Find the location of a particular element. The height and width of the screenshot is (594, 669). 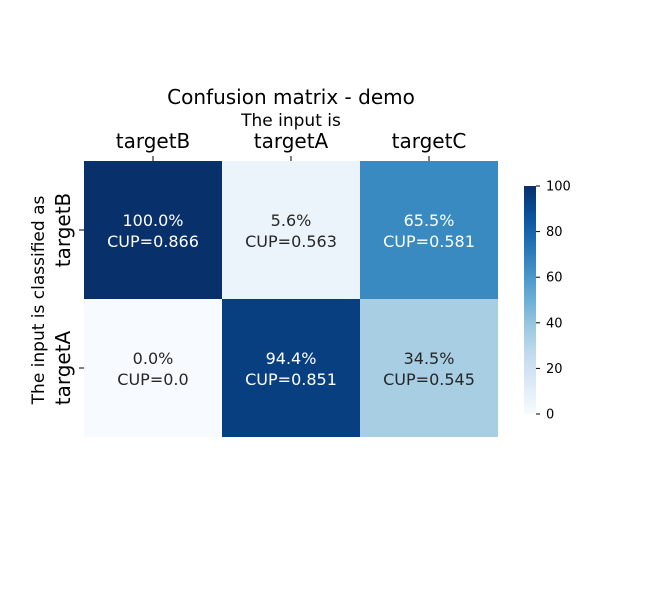

cell-percent-label: 0.0% is located at coordinates (153, 358).